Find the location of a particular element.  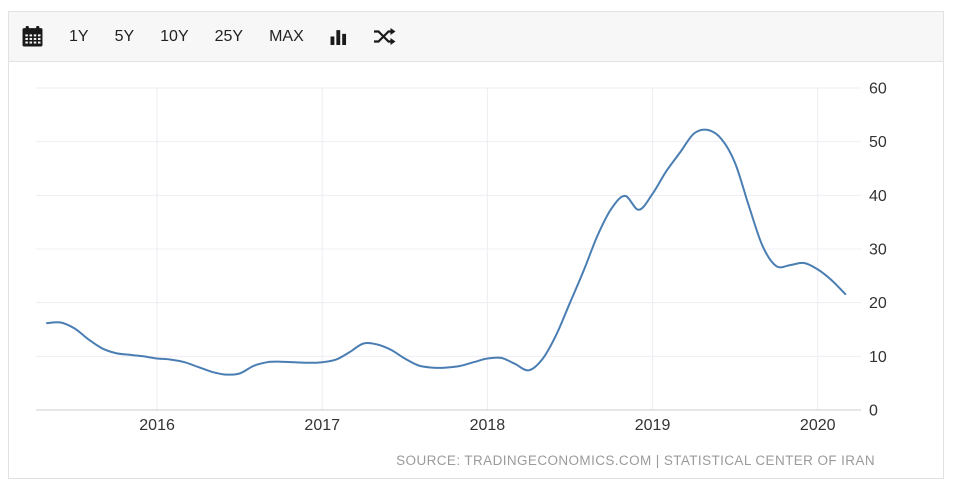

calendar-icon is located at coordinates (32, 36).